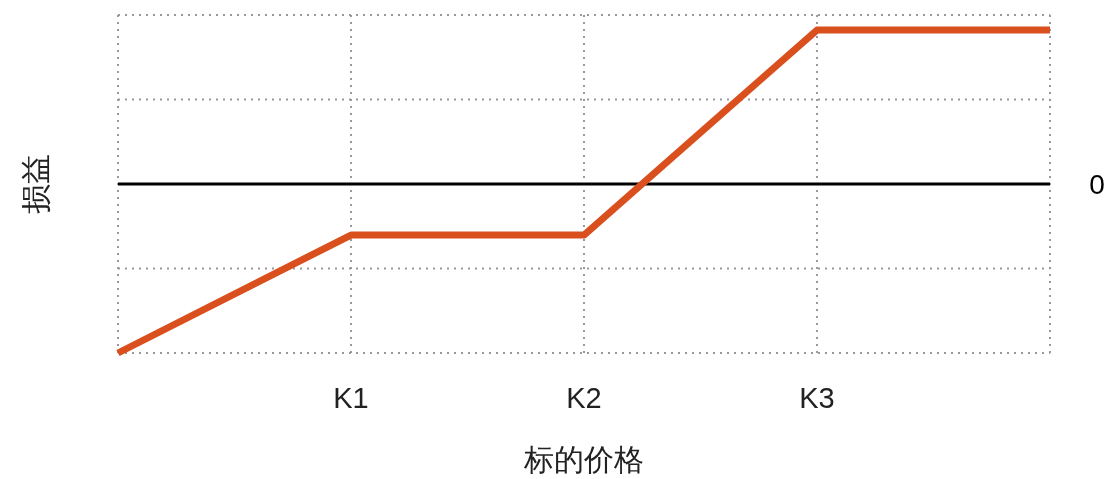 Image resolution: width=1108 pixels, height=479 pixels. Describe the element at coordinates (1097, 184) in the screenshot. I see `ref-line-label: 0` at that location.